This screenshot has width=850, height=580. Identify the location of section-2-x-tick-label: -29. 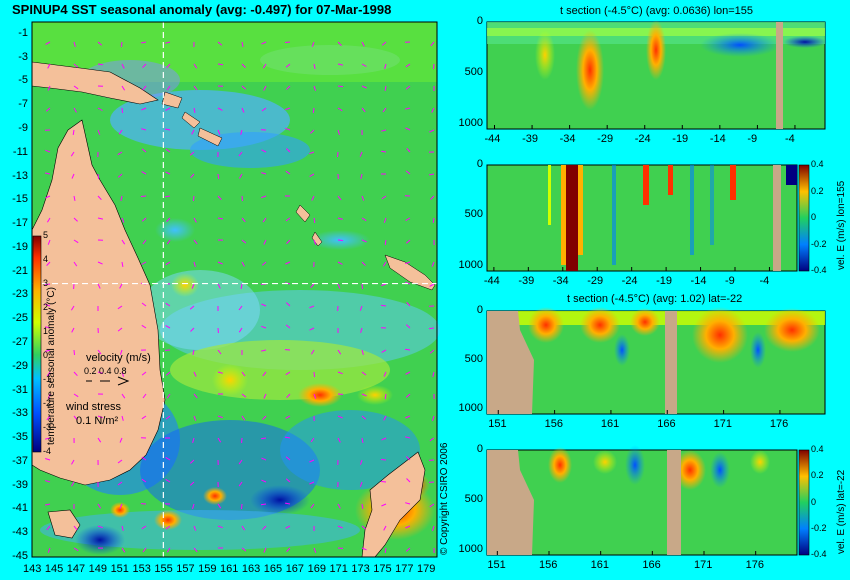
(595, 281).